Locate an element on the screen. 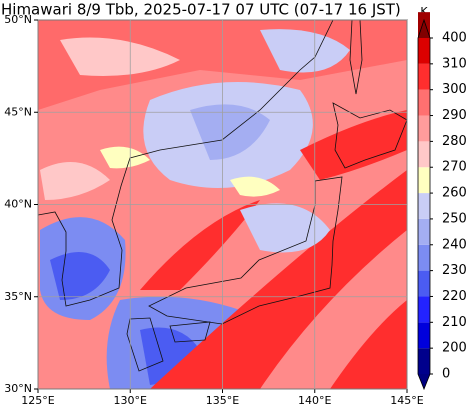 This screenshot has width=468, height=409. colorbar-tick-label: 200 is located at coordinates (454, 348).